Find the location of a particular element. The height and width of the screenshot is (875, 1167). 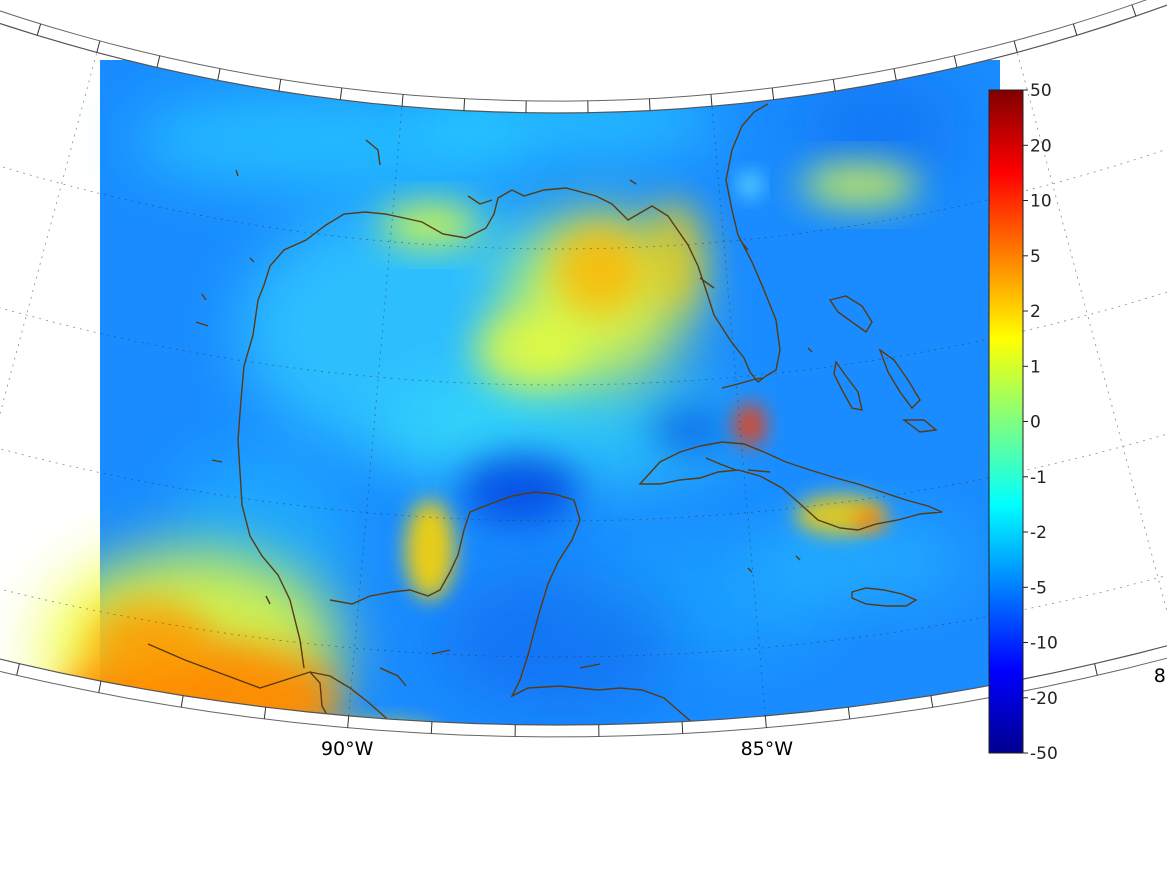

longitude-label: 80°W is located at coordinates (1160, 676).